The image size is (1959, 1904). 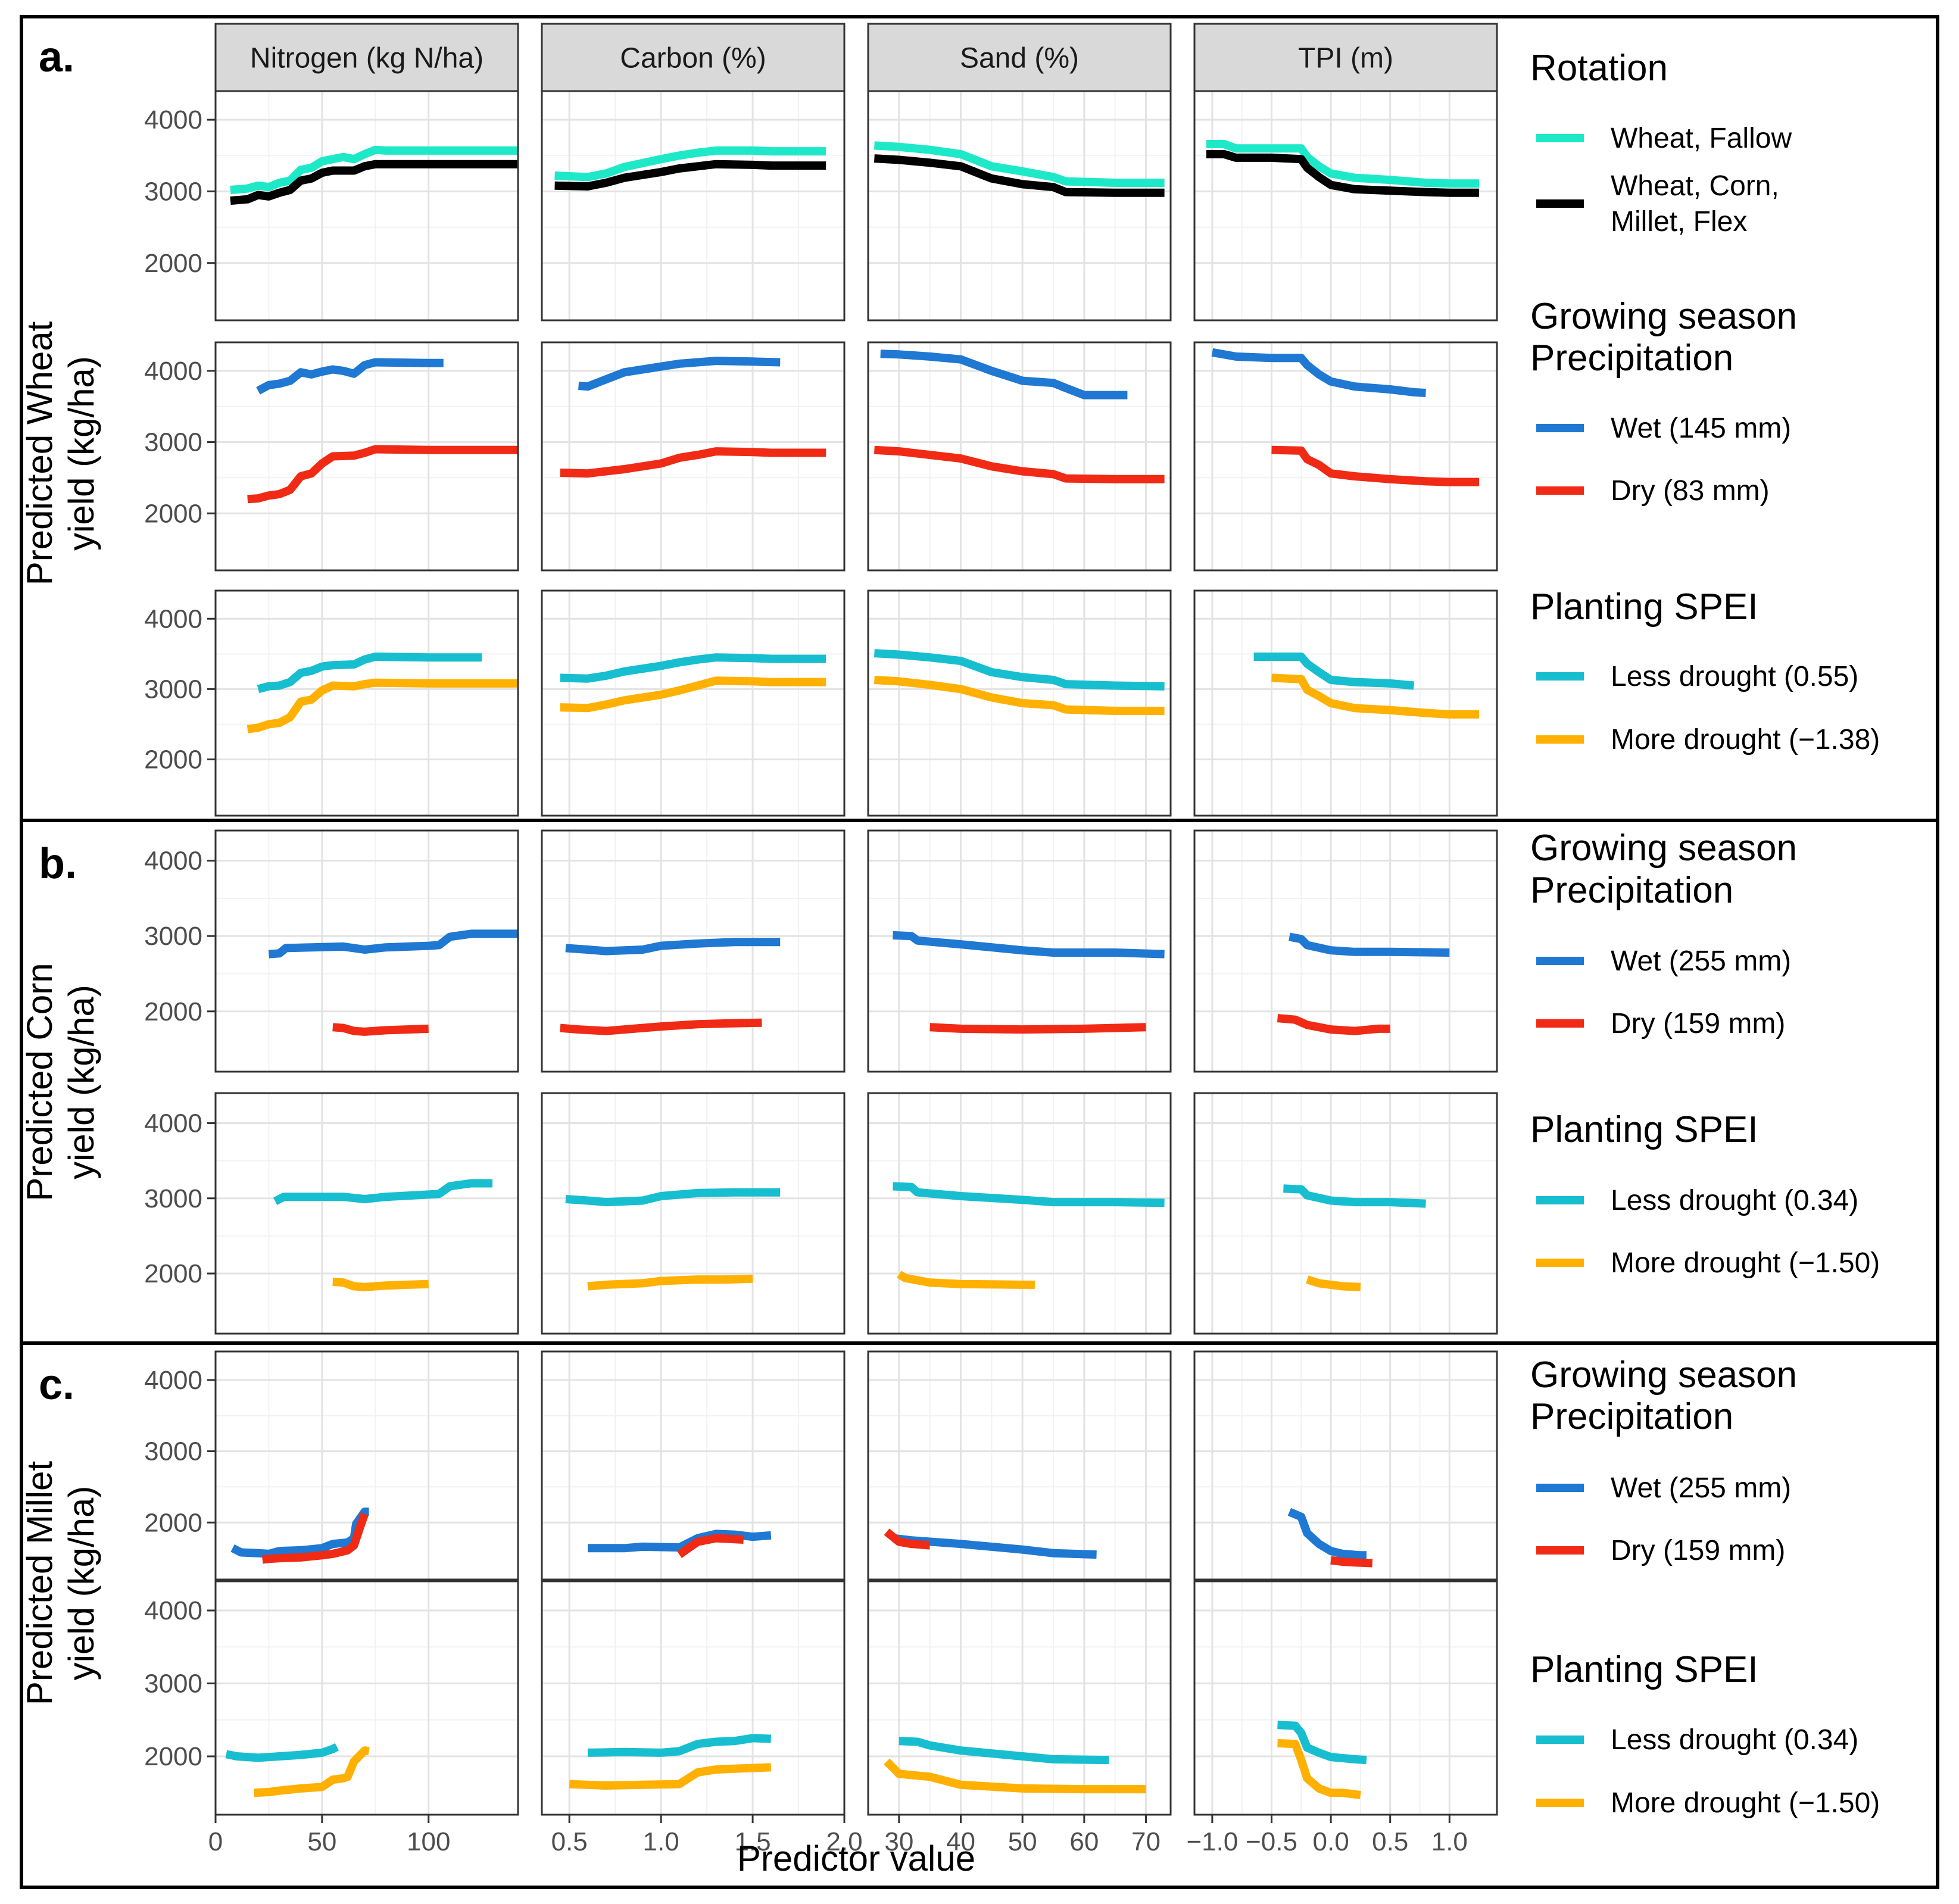 I want to click on section-label-2: b., so click(x=58, y=864).